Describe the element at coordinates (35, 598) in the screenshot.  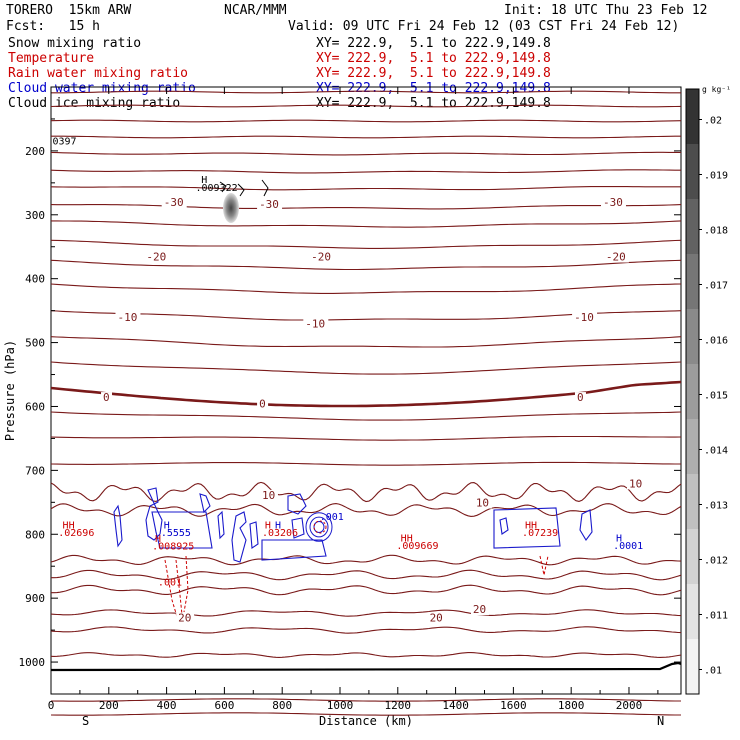
I see `y-tick-label: 900` at that location.